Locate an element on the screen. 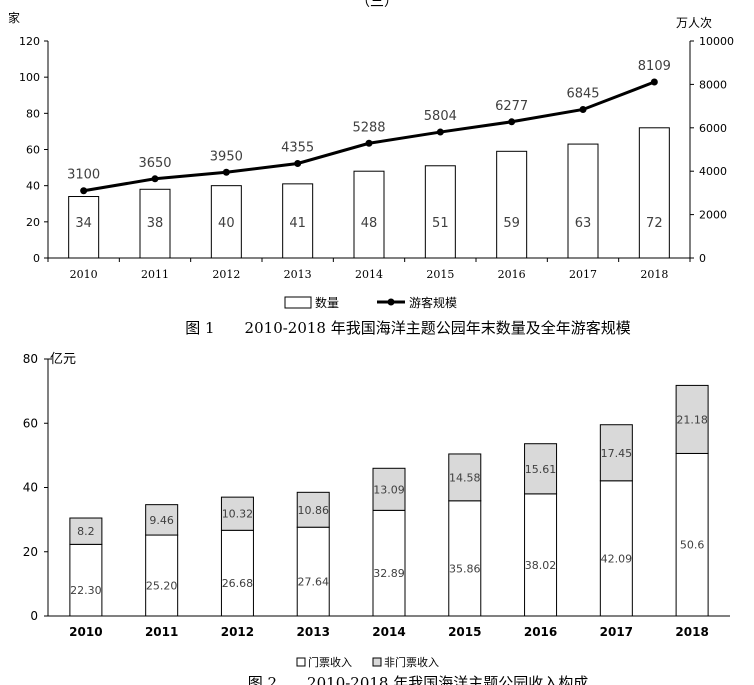 This screenshot has width=754, height=685. chart2-legend-nonticket-label: 非门票收入 is located at coordinates (411, 662).